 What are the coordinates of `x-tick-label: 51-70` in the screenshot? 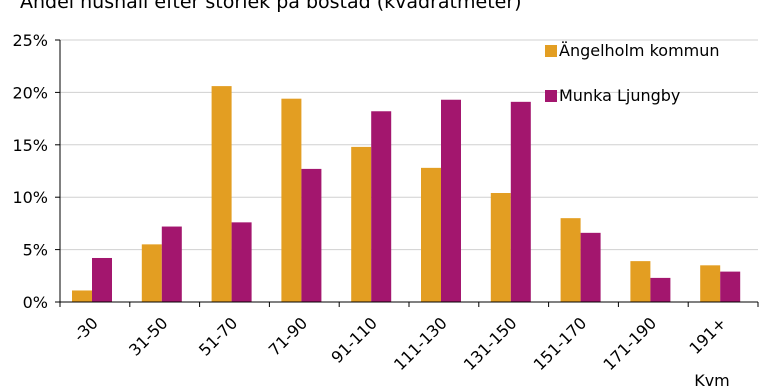 It's located at (218, 336).